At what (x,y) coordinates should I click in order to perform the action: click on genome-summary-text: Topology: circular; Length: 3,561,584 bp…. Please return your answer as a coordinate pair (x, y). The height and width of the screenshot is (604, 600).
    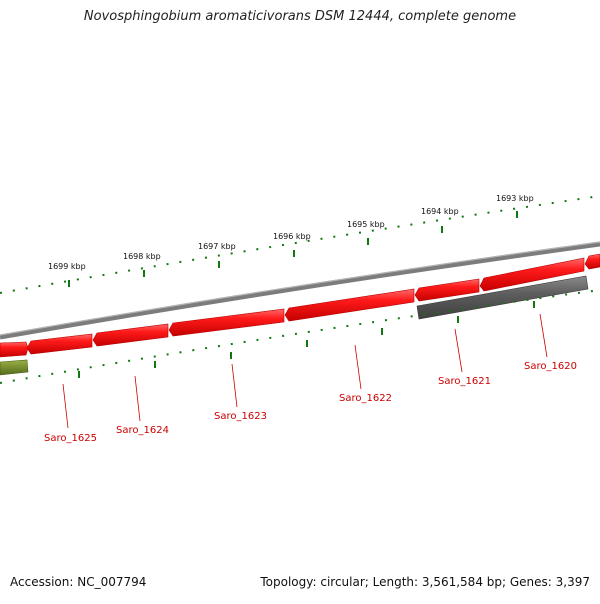
    Looking at the image, I should click on (425, 582).